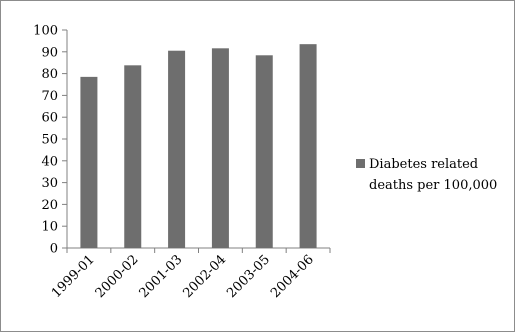 This screenshot has height=333, width=515. What do you see at coordinates (49, 205) in the screenshot?
I see `y-tick-label: 20` at bounding box center [49, 205].